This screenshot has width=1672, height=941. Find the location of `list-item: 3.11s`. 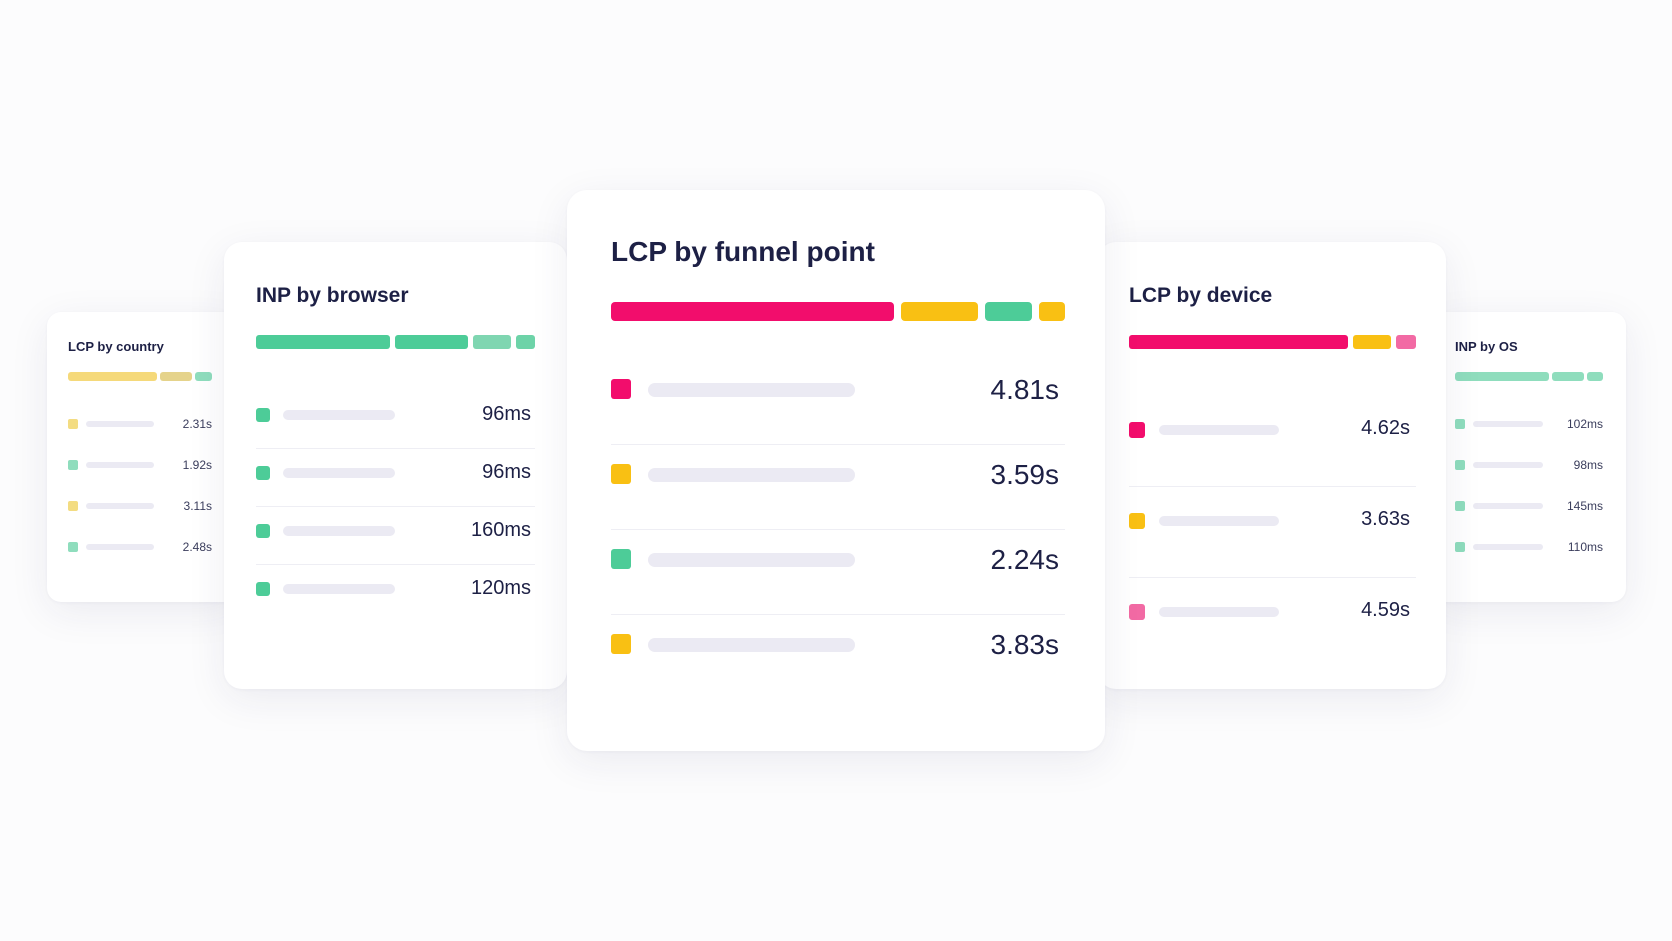

list-item: 3.11s is located at coordinates (140, 514).